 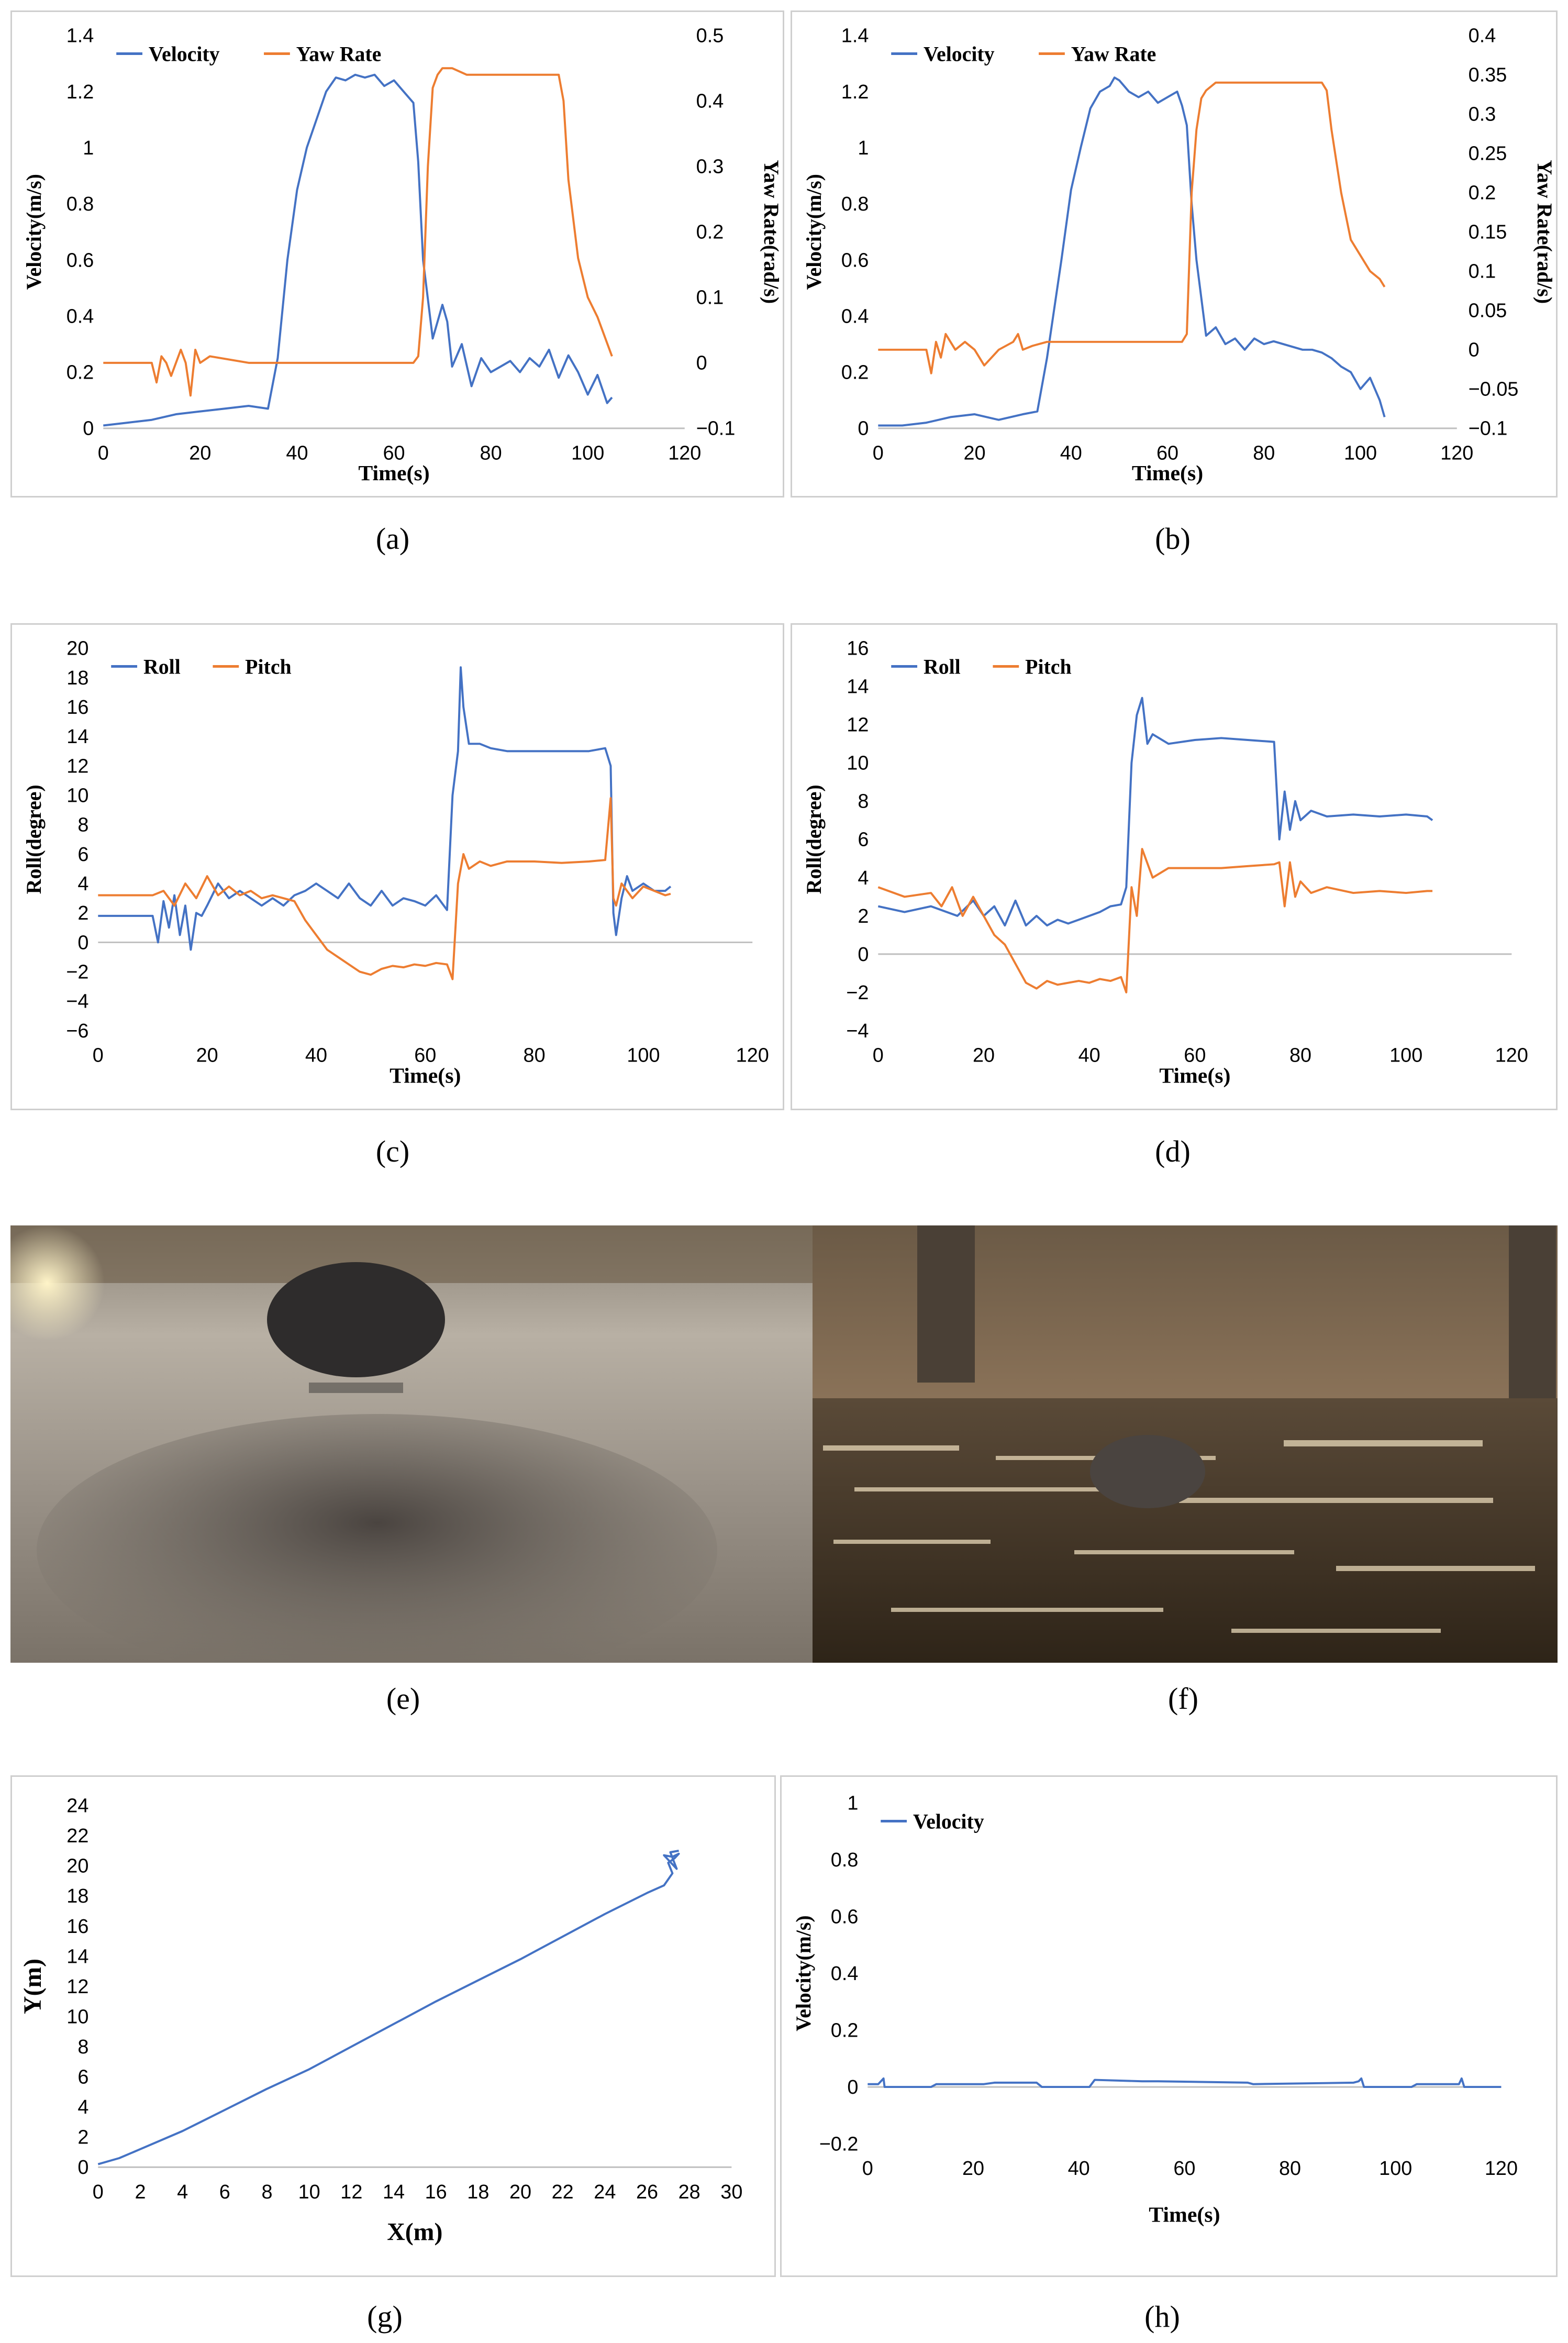 I want to click on chart-g-xtick-5: 10, so click(x=309, y=2192).